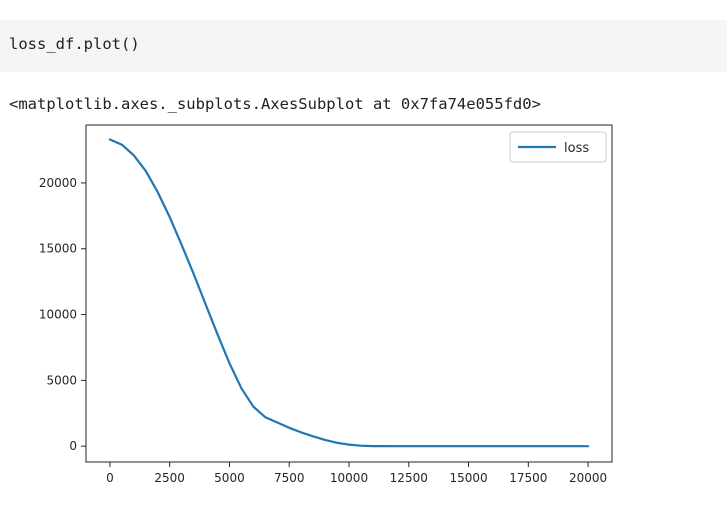  What do you see at coordinates (73, 446) in the screenshot?
I see `y-tick-label: 0` at bounding box center [73, 446].